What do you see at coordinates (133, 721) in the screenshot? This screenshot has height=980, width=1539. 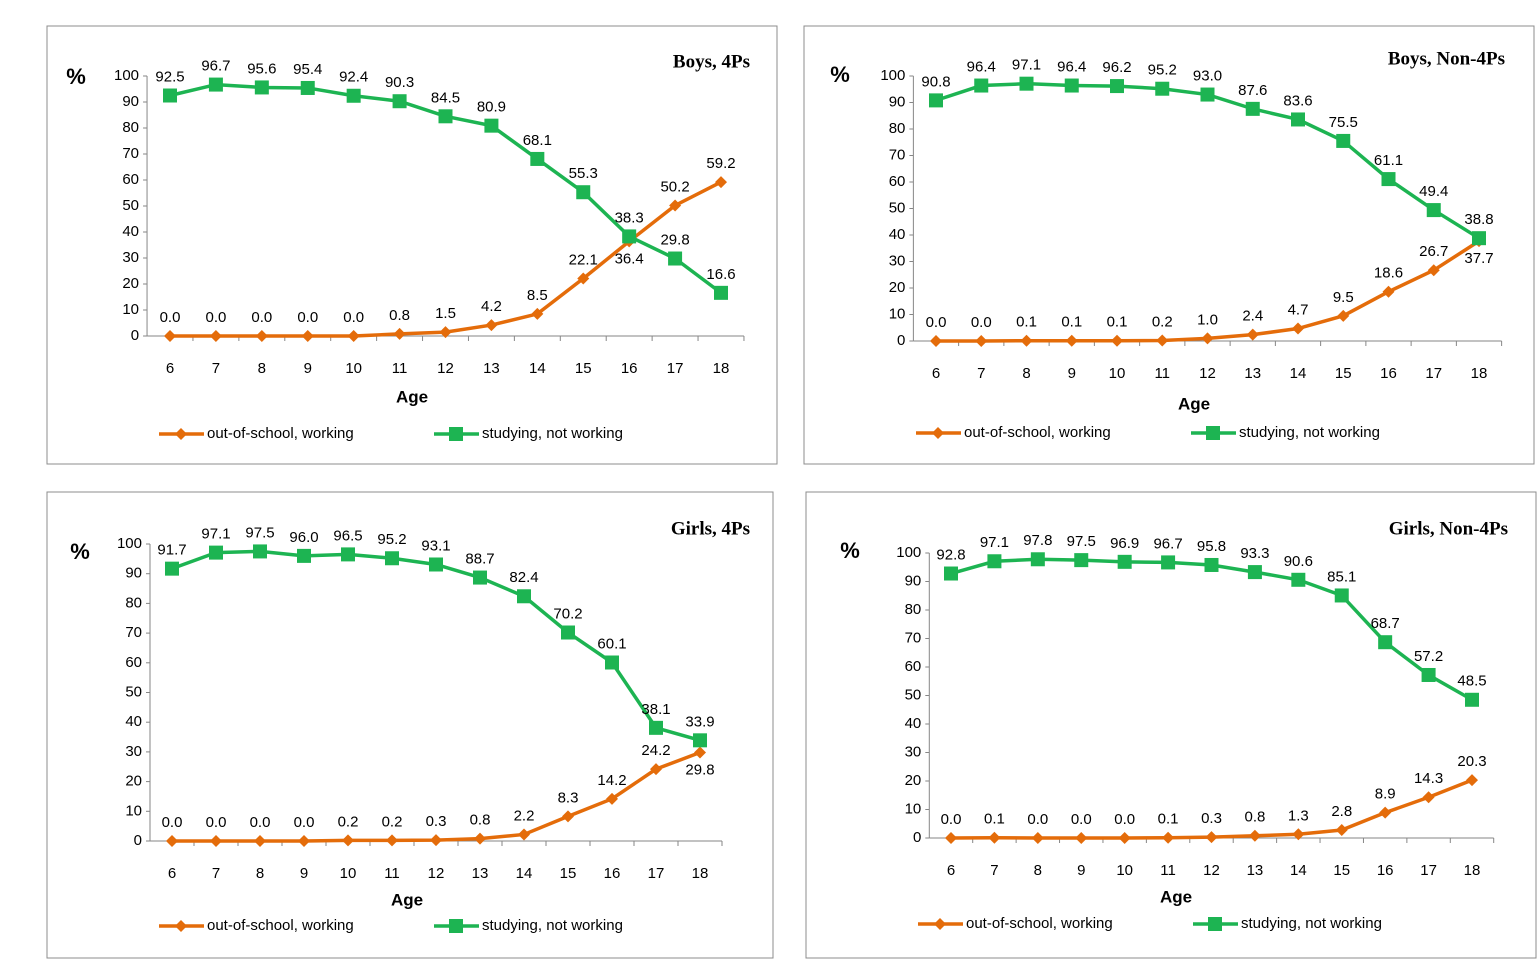 I see `y-tick-label: 40` at bounding box center [133, 721].